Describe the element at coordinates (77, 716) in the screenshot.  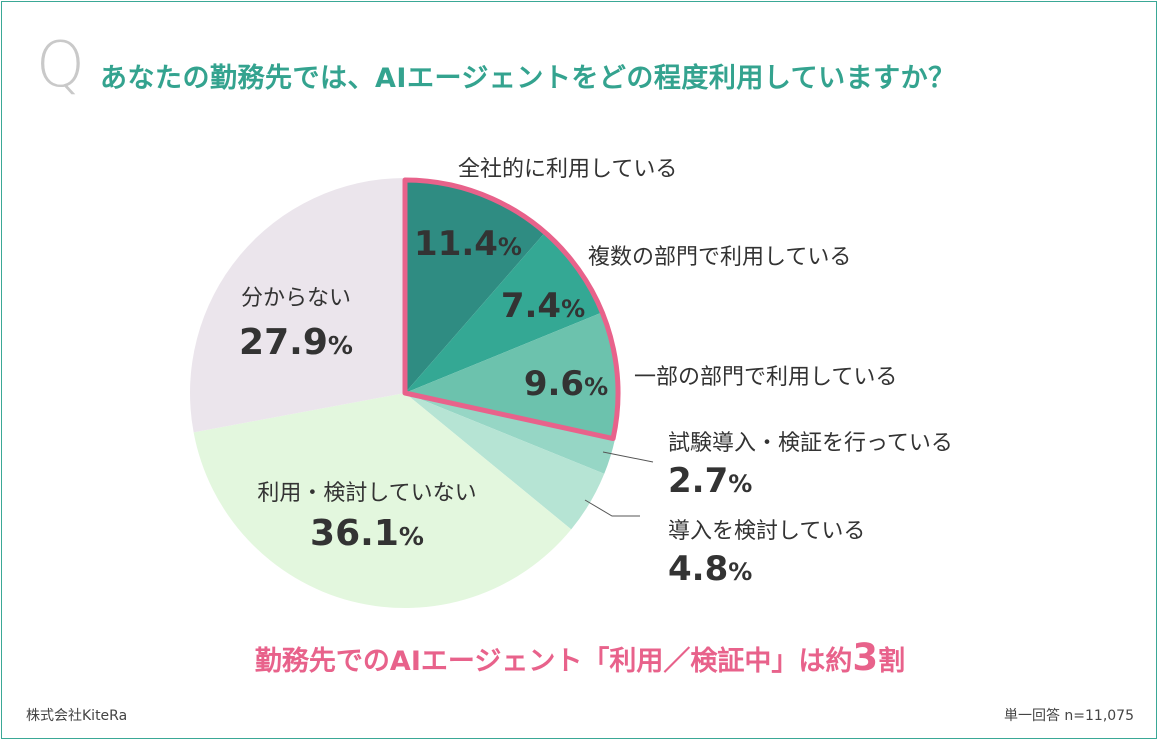
I see `source-label: 株式会社KiteRa` at that location.